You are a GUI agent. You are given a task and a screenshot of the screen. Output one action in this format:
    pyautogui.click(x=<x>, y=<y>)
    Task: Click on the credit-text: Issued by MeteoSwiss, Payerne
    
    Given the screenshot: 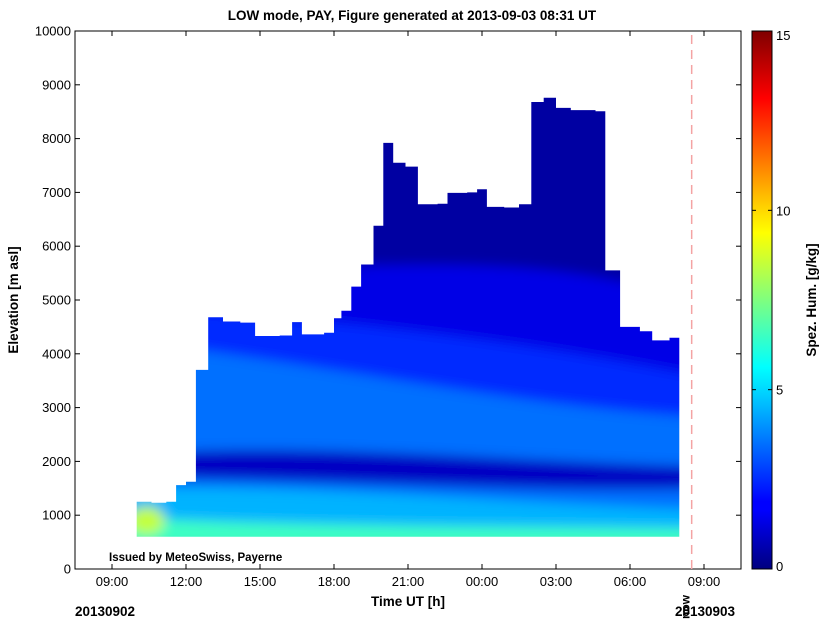 What is the action you would take?
    pyautogui.click(x=195, y=558)
    